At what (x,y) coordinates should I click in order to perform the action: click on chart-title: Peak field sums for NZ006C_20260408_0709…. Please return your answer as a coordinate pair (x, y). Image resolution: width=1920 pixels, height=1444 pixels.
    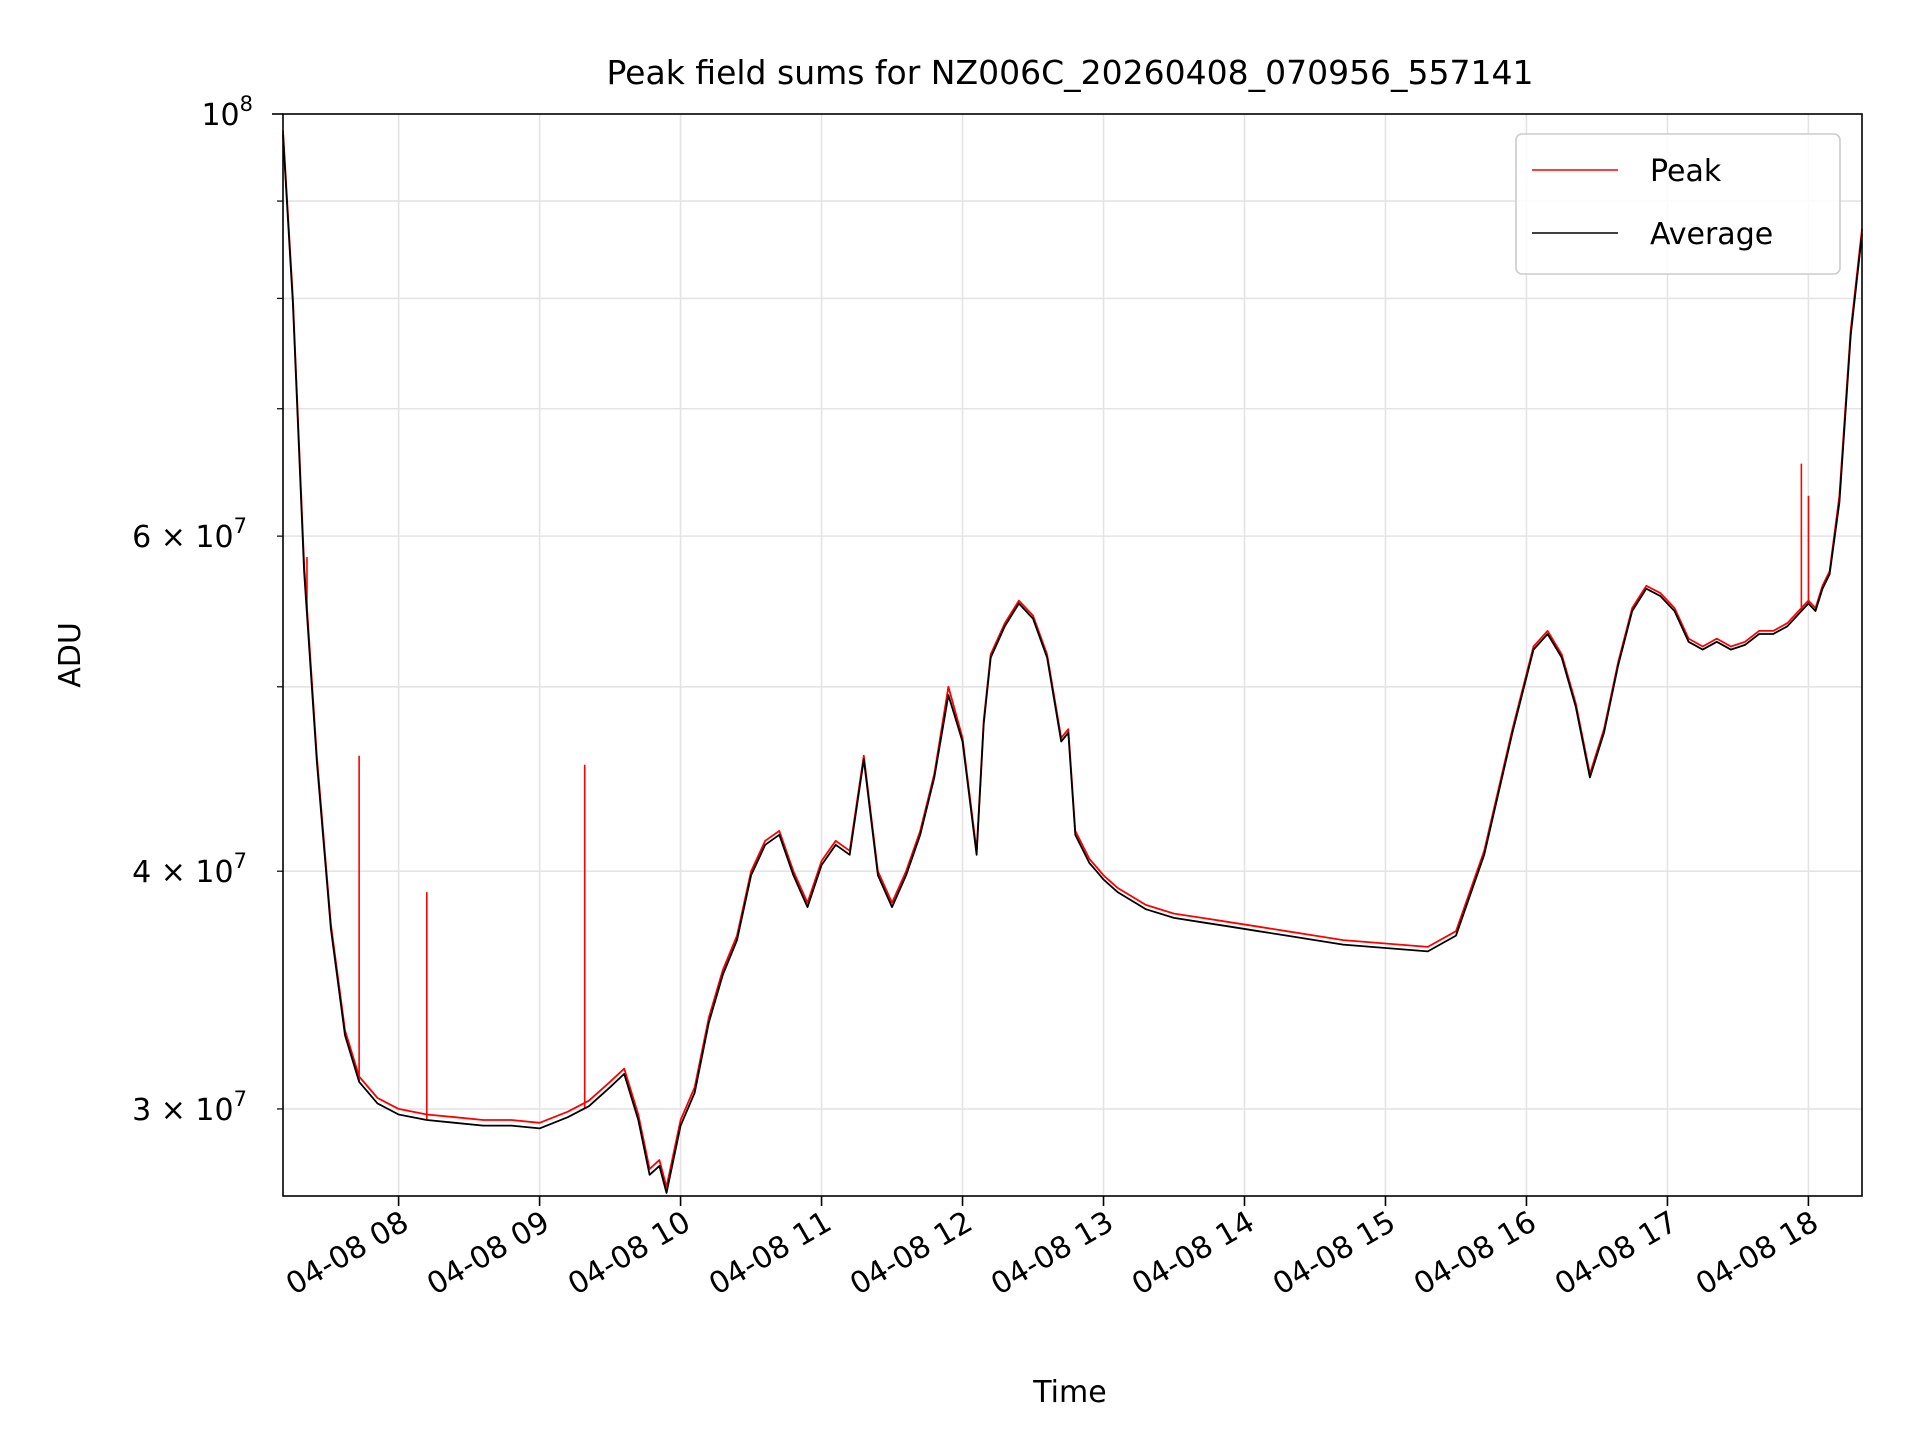
    Looking at the image, I should click on (1069, 72).